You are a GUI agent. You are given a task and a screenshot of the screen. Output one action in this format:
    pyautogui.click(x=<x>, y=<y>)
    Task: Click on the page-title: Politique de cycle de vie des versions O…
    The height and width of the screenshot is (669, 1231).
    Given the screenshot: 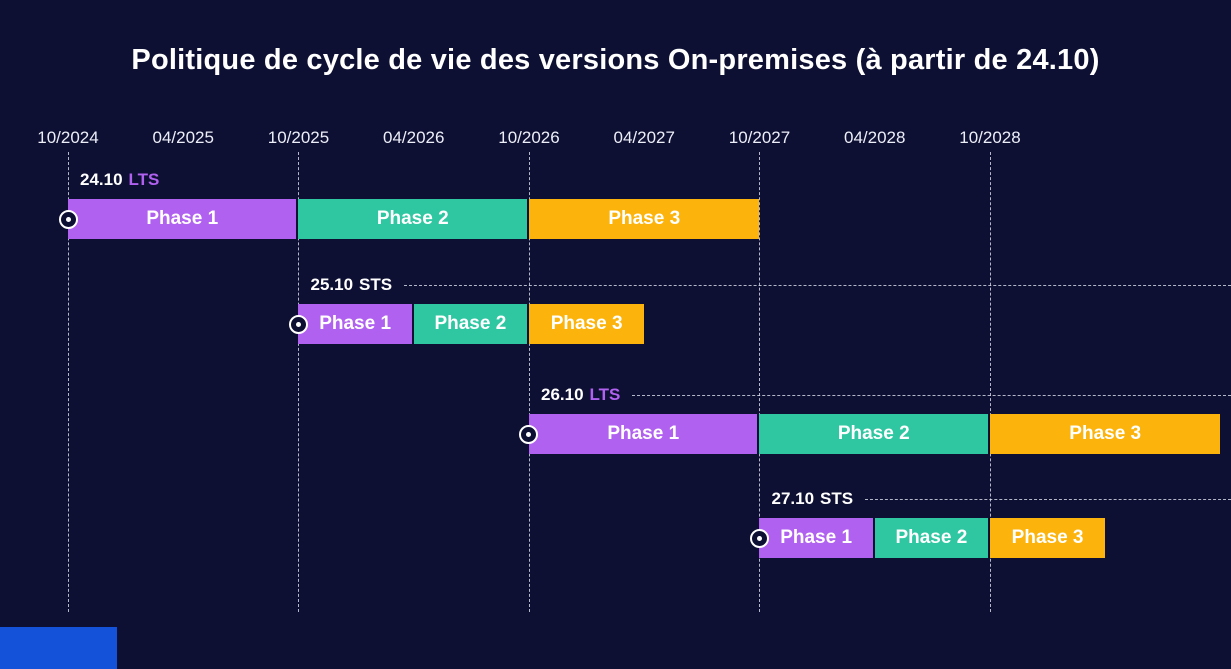 What is the action you would take?
    pyautogui.click(x=615, y=60)
    